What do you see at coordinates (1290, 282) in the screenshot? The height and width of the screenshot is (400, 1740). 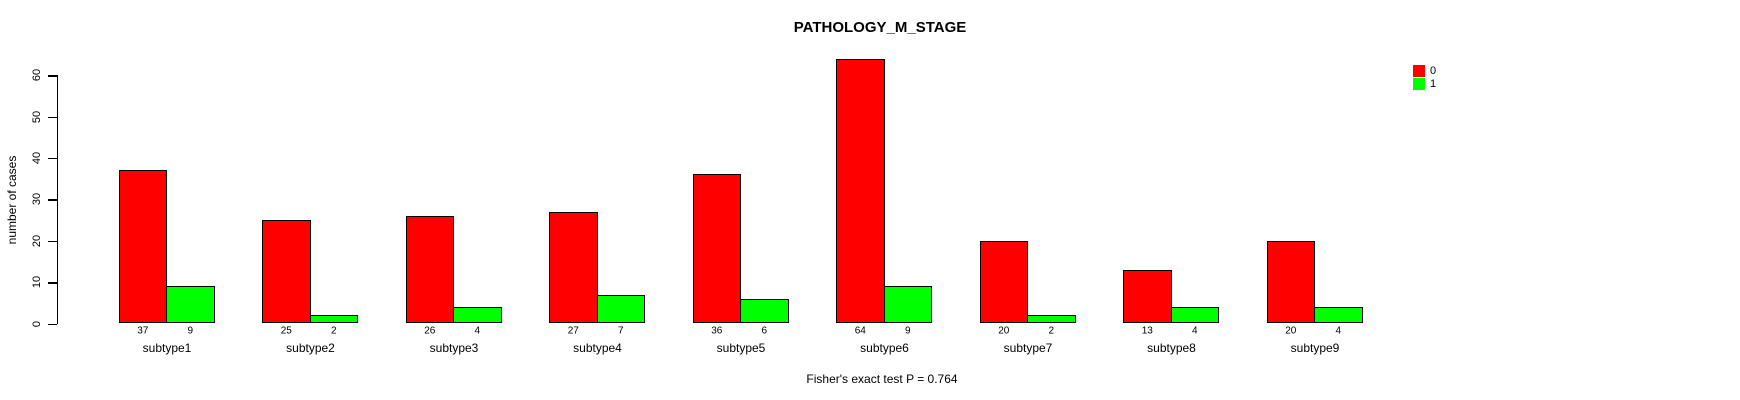 I see `bar-subtype9-series0` at bounding box center [1290, 282].